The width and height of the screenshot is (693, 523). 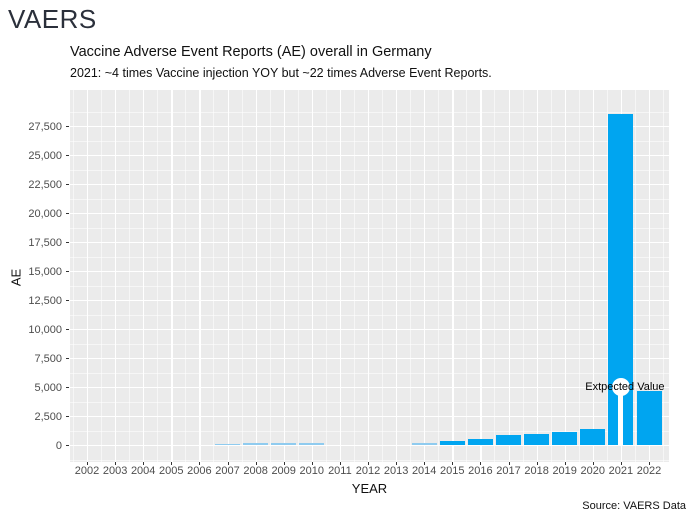 What do you see at coordinates (255, 471) in the screenshot?
I see `x-tick-label-2008: 2008` at bounding box center [255, 471].